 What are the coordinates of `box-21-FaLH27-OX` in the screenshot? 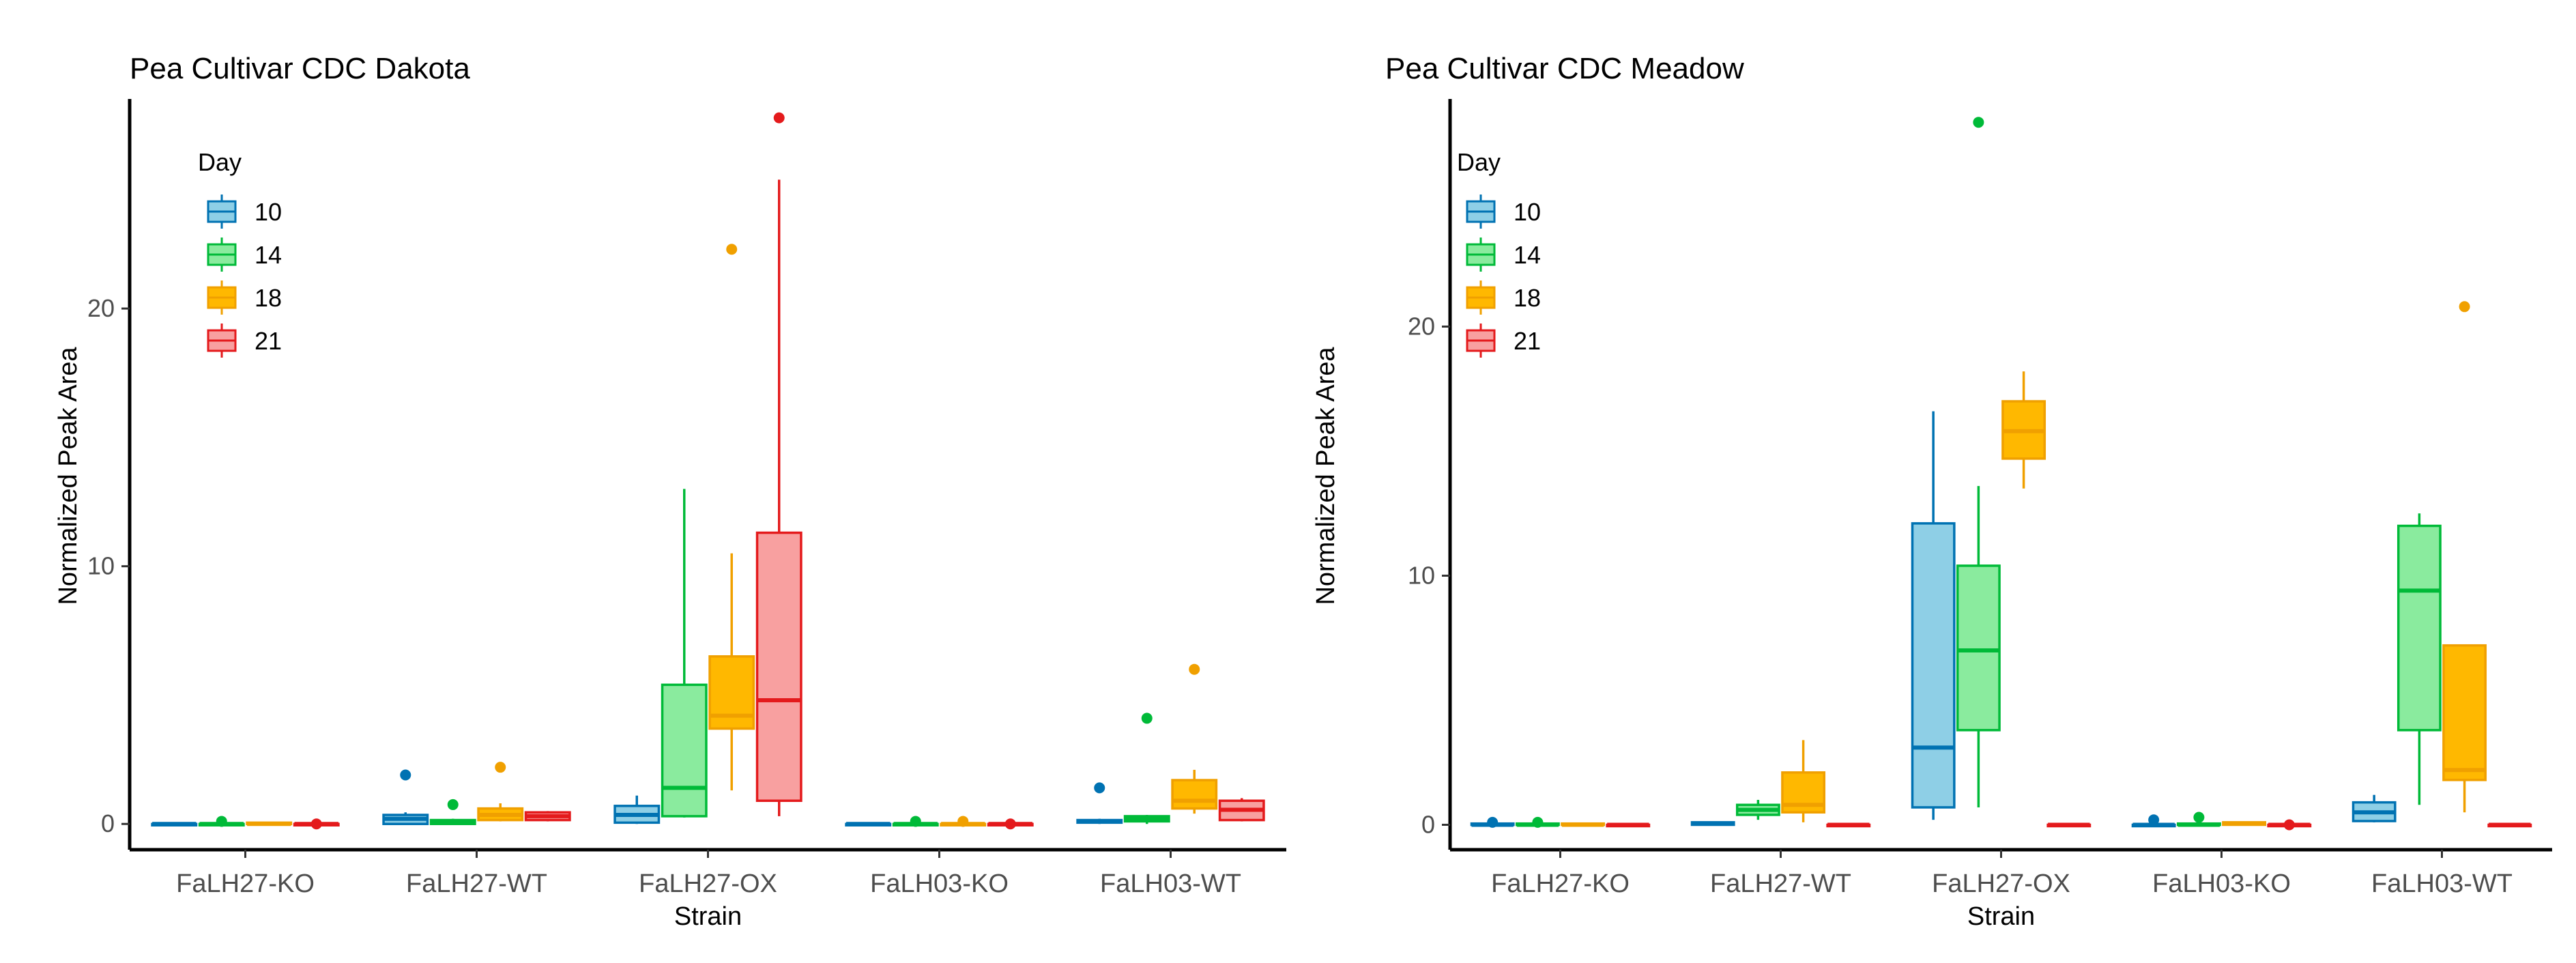 It's located at (778, 464).